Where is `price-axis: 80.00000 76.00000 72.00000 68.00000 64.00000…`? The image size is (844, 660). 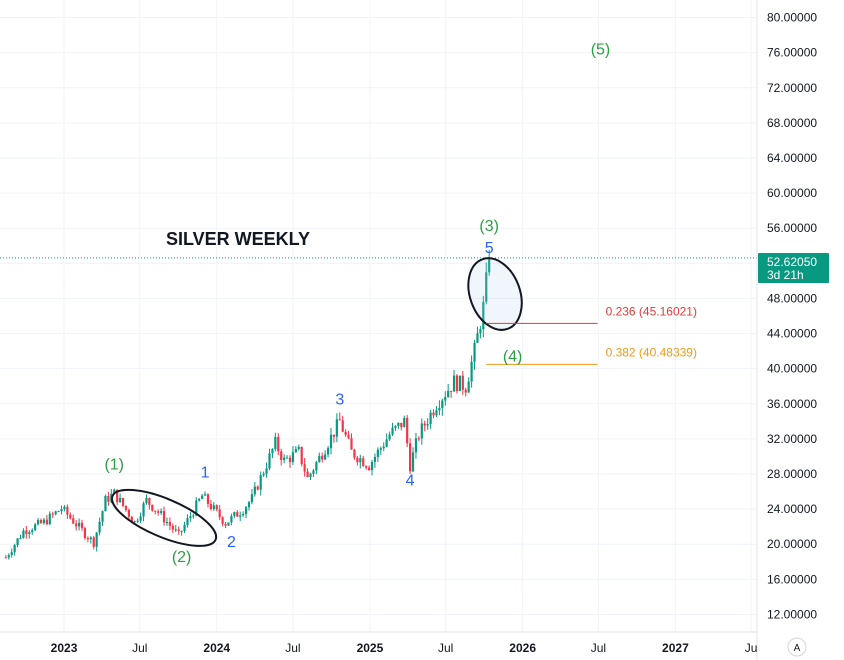
price-axis: 80.00000 76.00000 72.00000 68.00000 64.00000… is located at coordinates (786, 330).